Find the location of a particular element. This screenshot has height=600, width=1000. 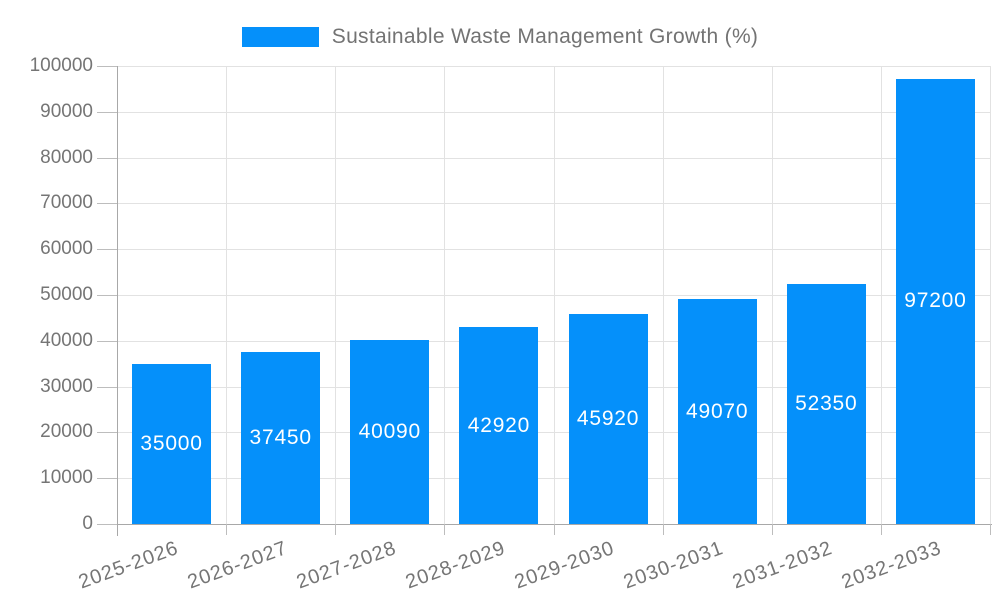

x-axis-tick-label: 2029-2030 is located at coordinates (564, 565).